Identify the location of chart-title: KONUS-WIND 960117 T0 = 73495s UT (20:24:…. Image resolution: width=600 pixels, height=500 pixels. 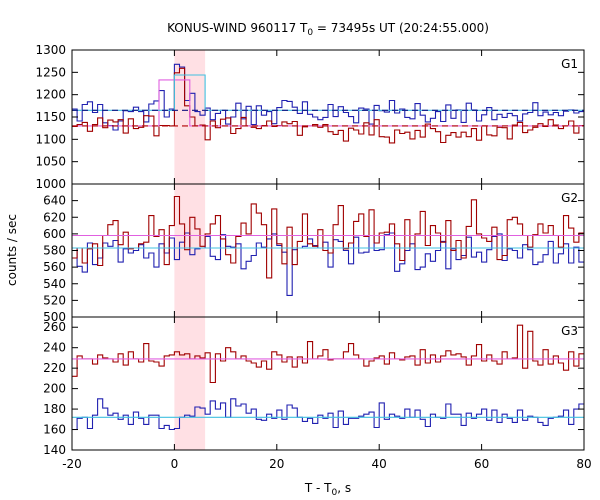
(328, 29).